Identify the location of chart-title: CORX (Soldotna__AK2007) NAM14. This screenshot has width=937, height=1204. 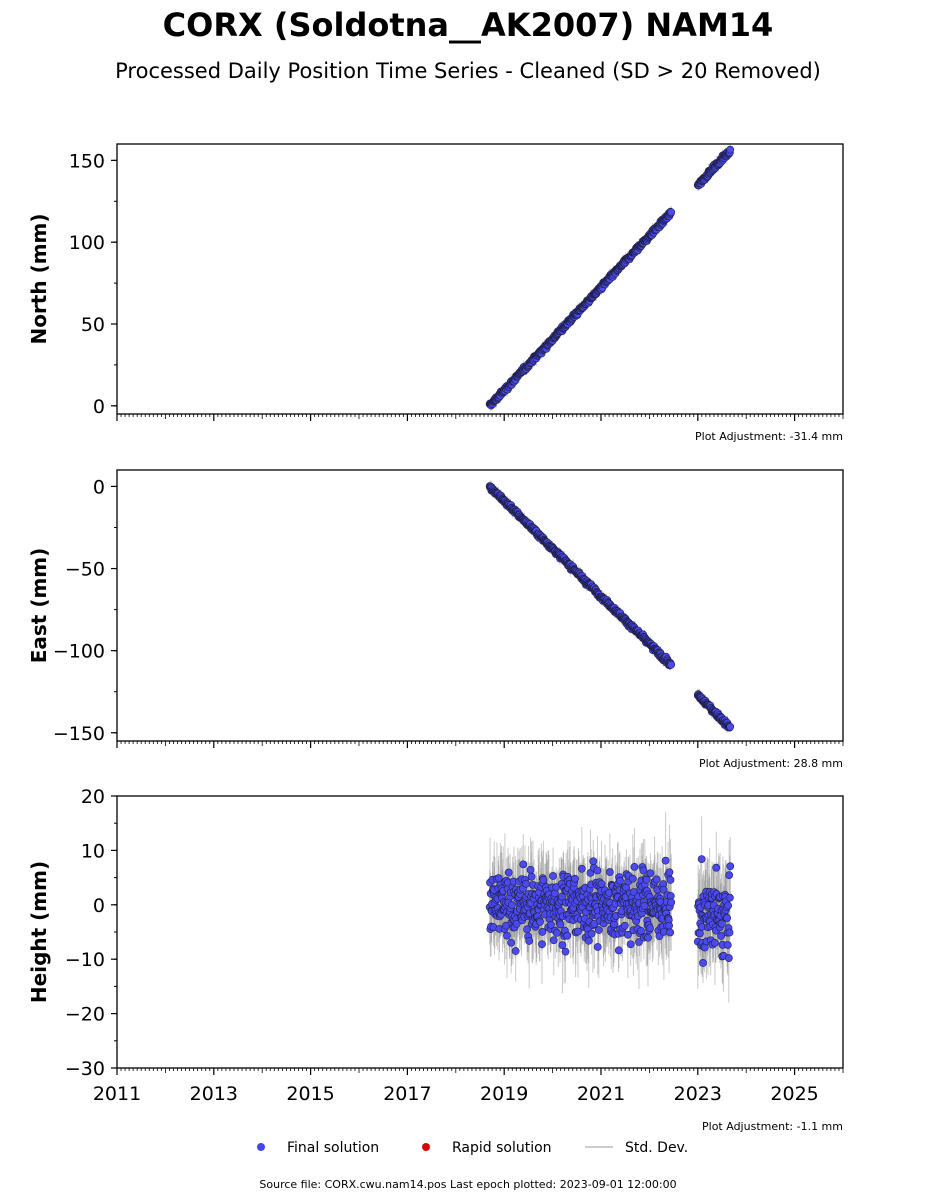
(468, 25).